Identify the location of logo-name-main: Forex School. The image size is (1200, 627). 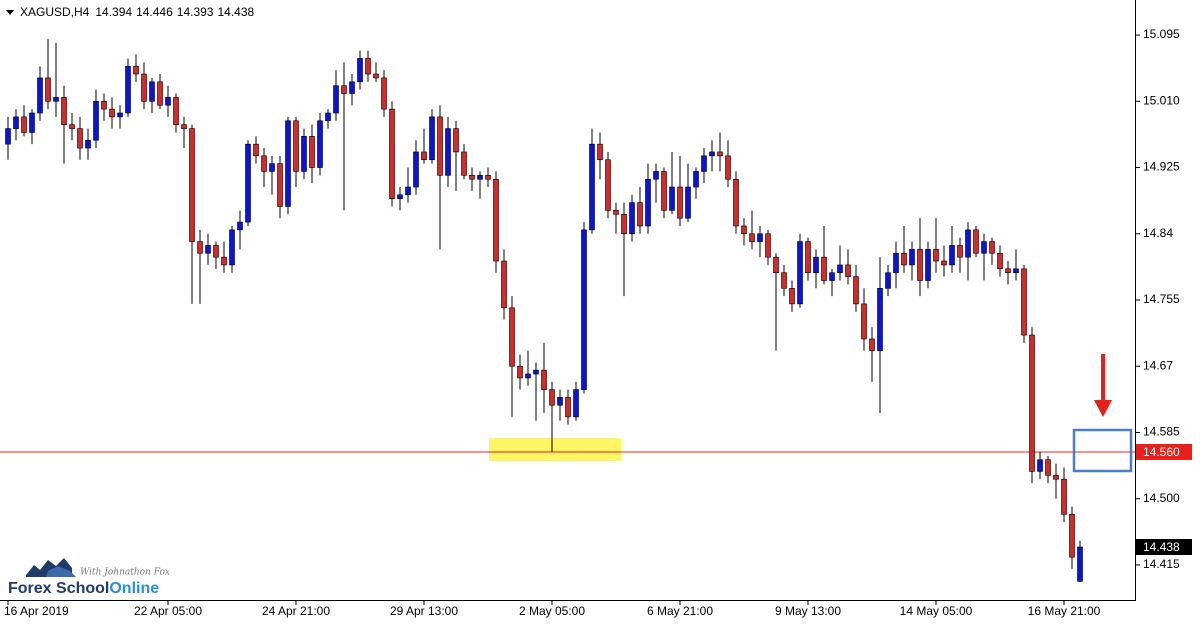
(58, 588).